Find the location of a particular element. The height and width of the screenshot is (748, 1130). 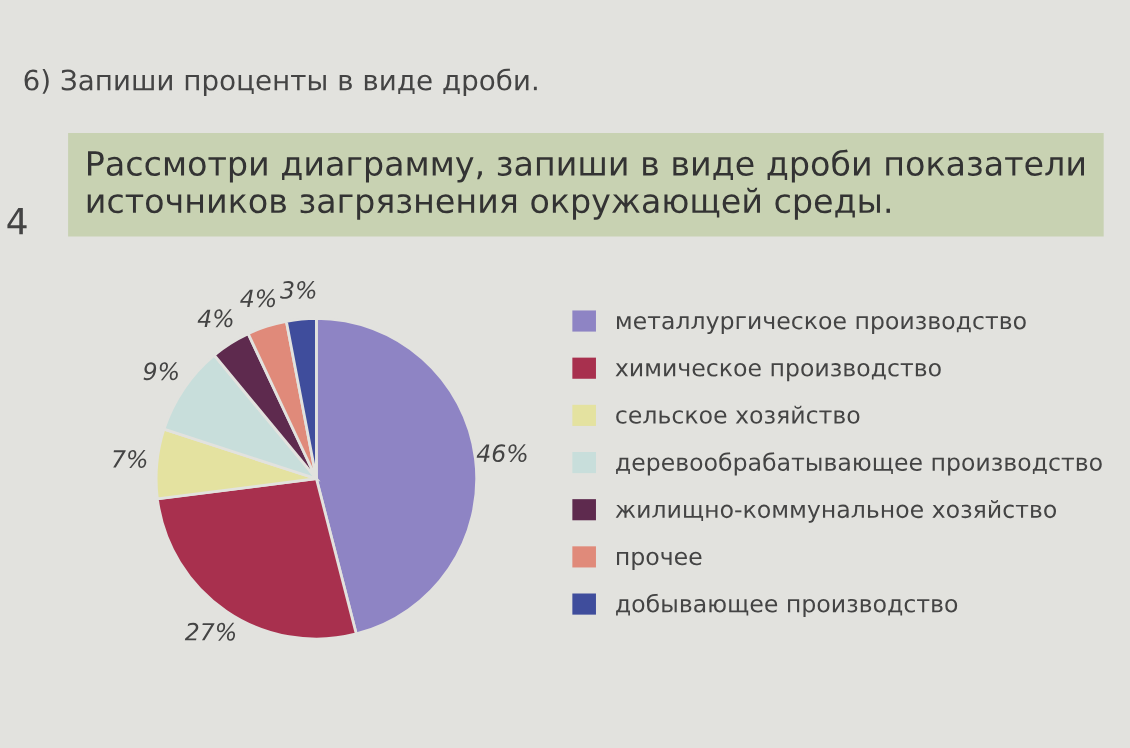

legend-label: добывающее производство is located at coordinates (787, 605).